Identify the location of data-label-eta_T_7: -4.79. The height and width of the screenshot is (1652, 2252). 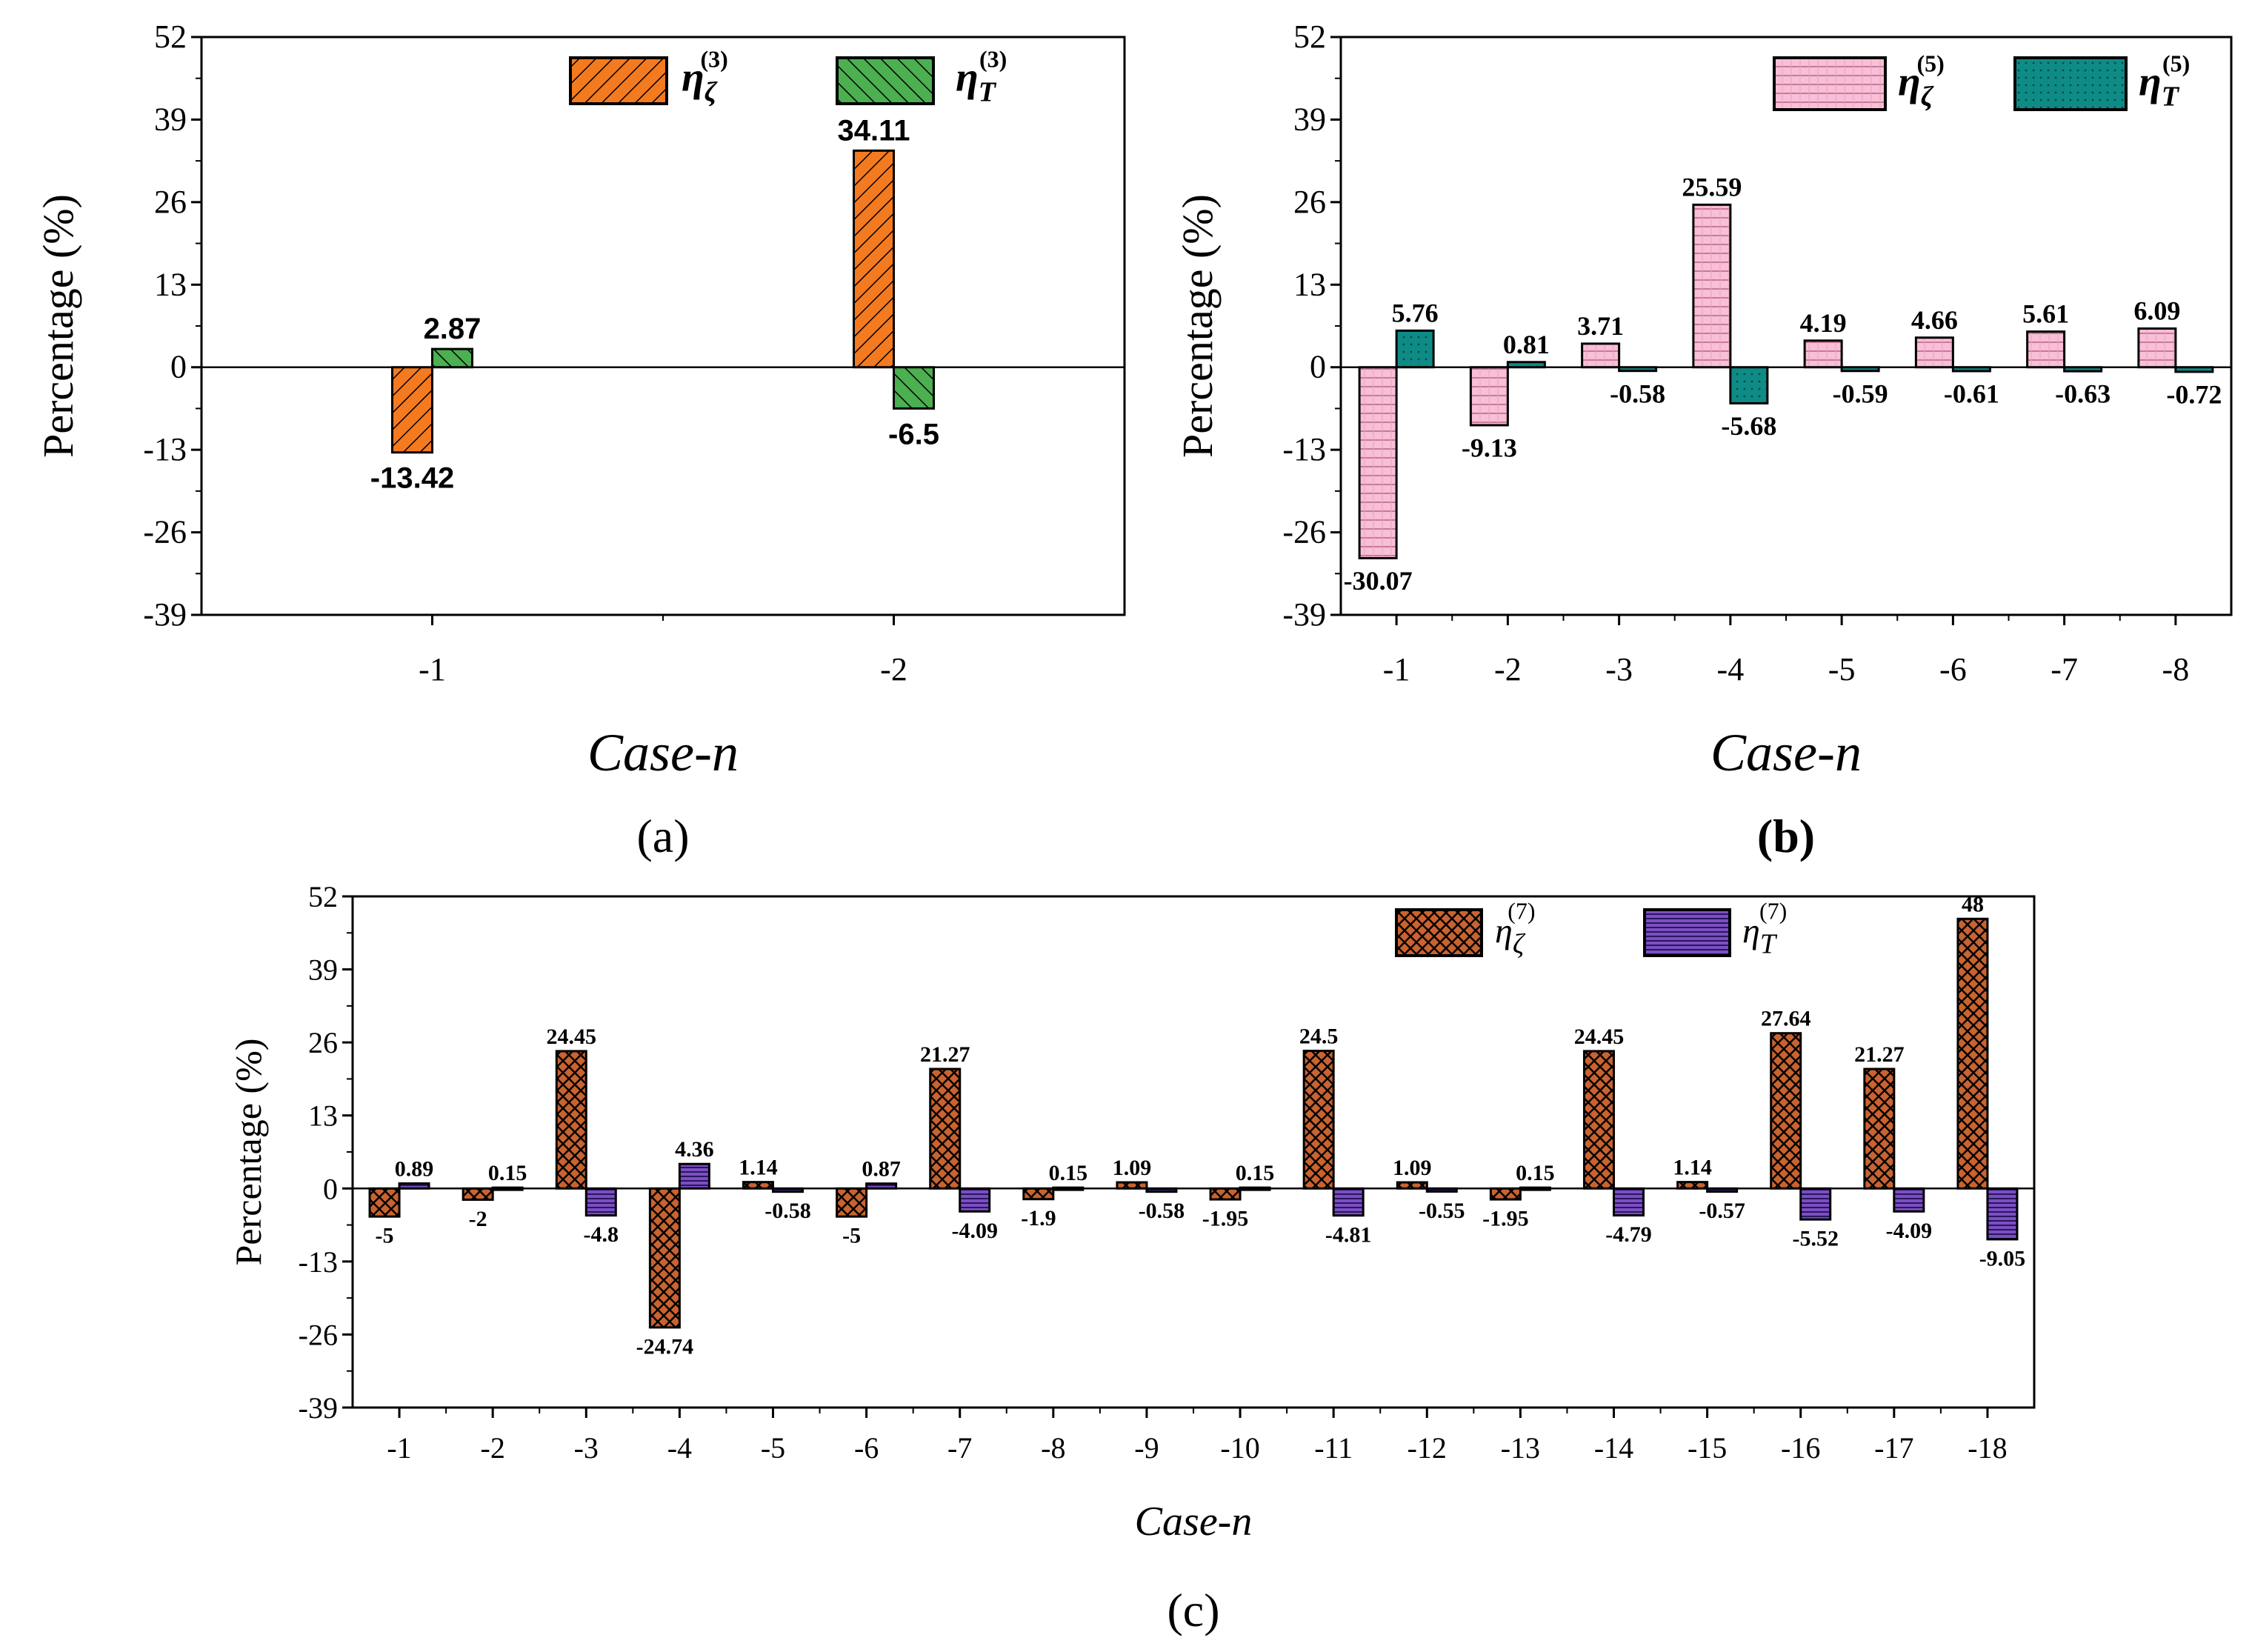
(1628, 1234).